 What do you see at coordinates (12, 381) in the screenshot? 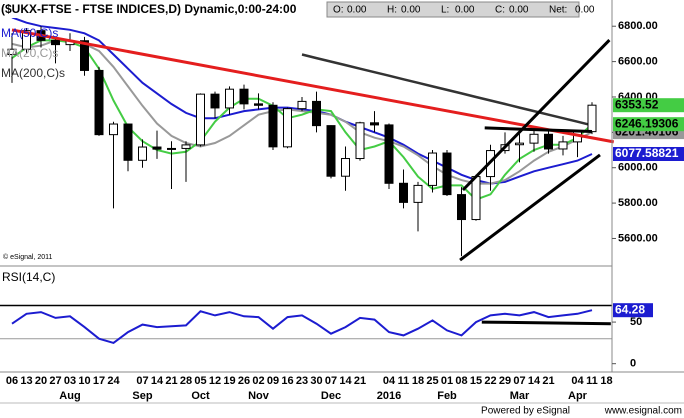
I see `x-tick-label: 06` at bounding box center [12, 381].